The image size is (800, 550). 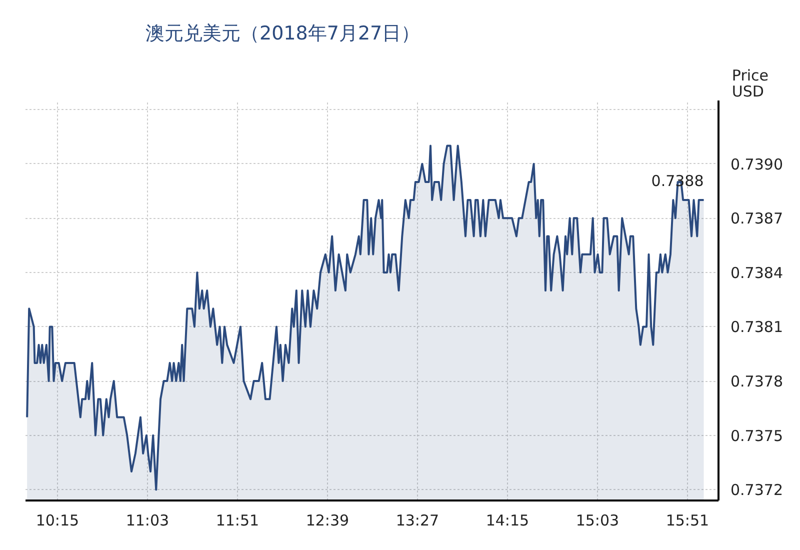 I want to click on x-tick-label: 11:03, so click(x=148, y=521).